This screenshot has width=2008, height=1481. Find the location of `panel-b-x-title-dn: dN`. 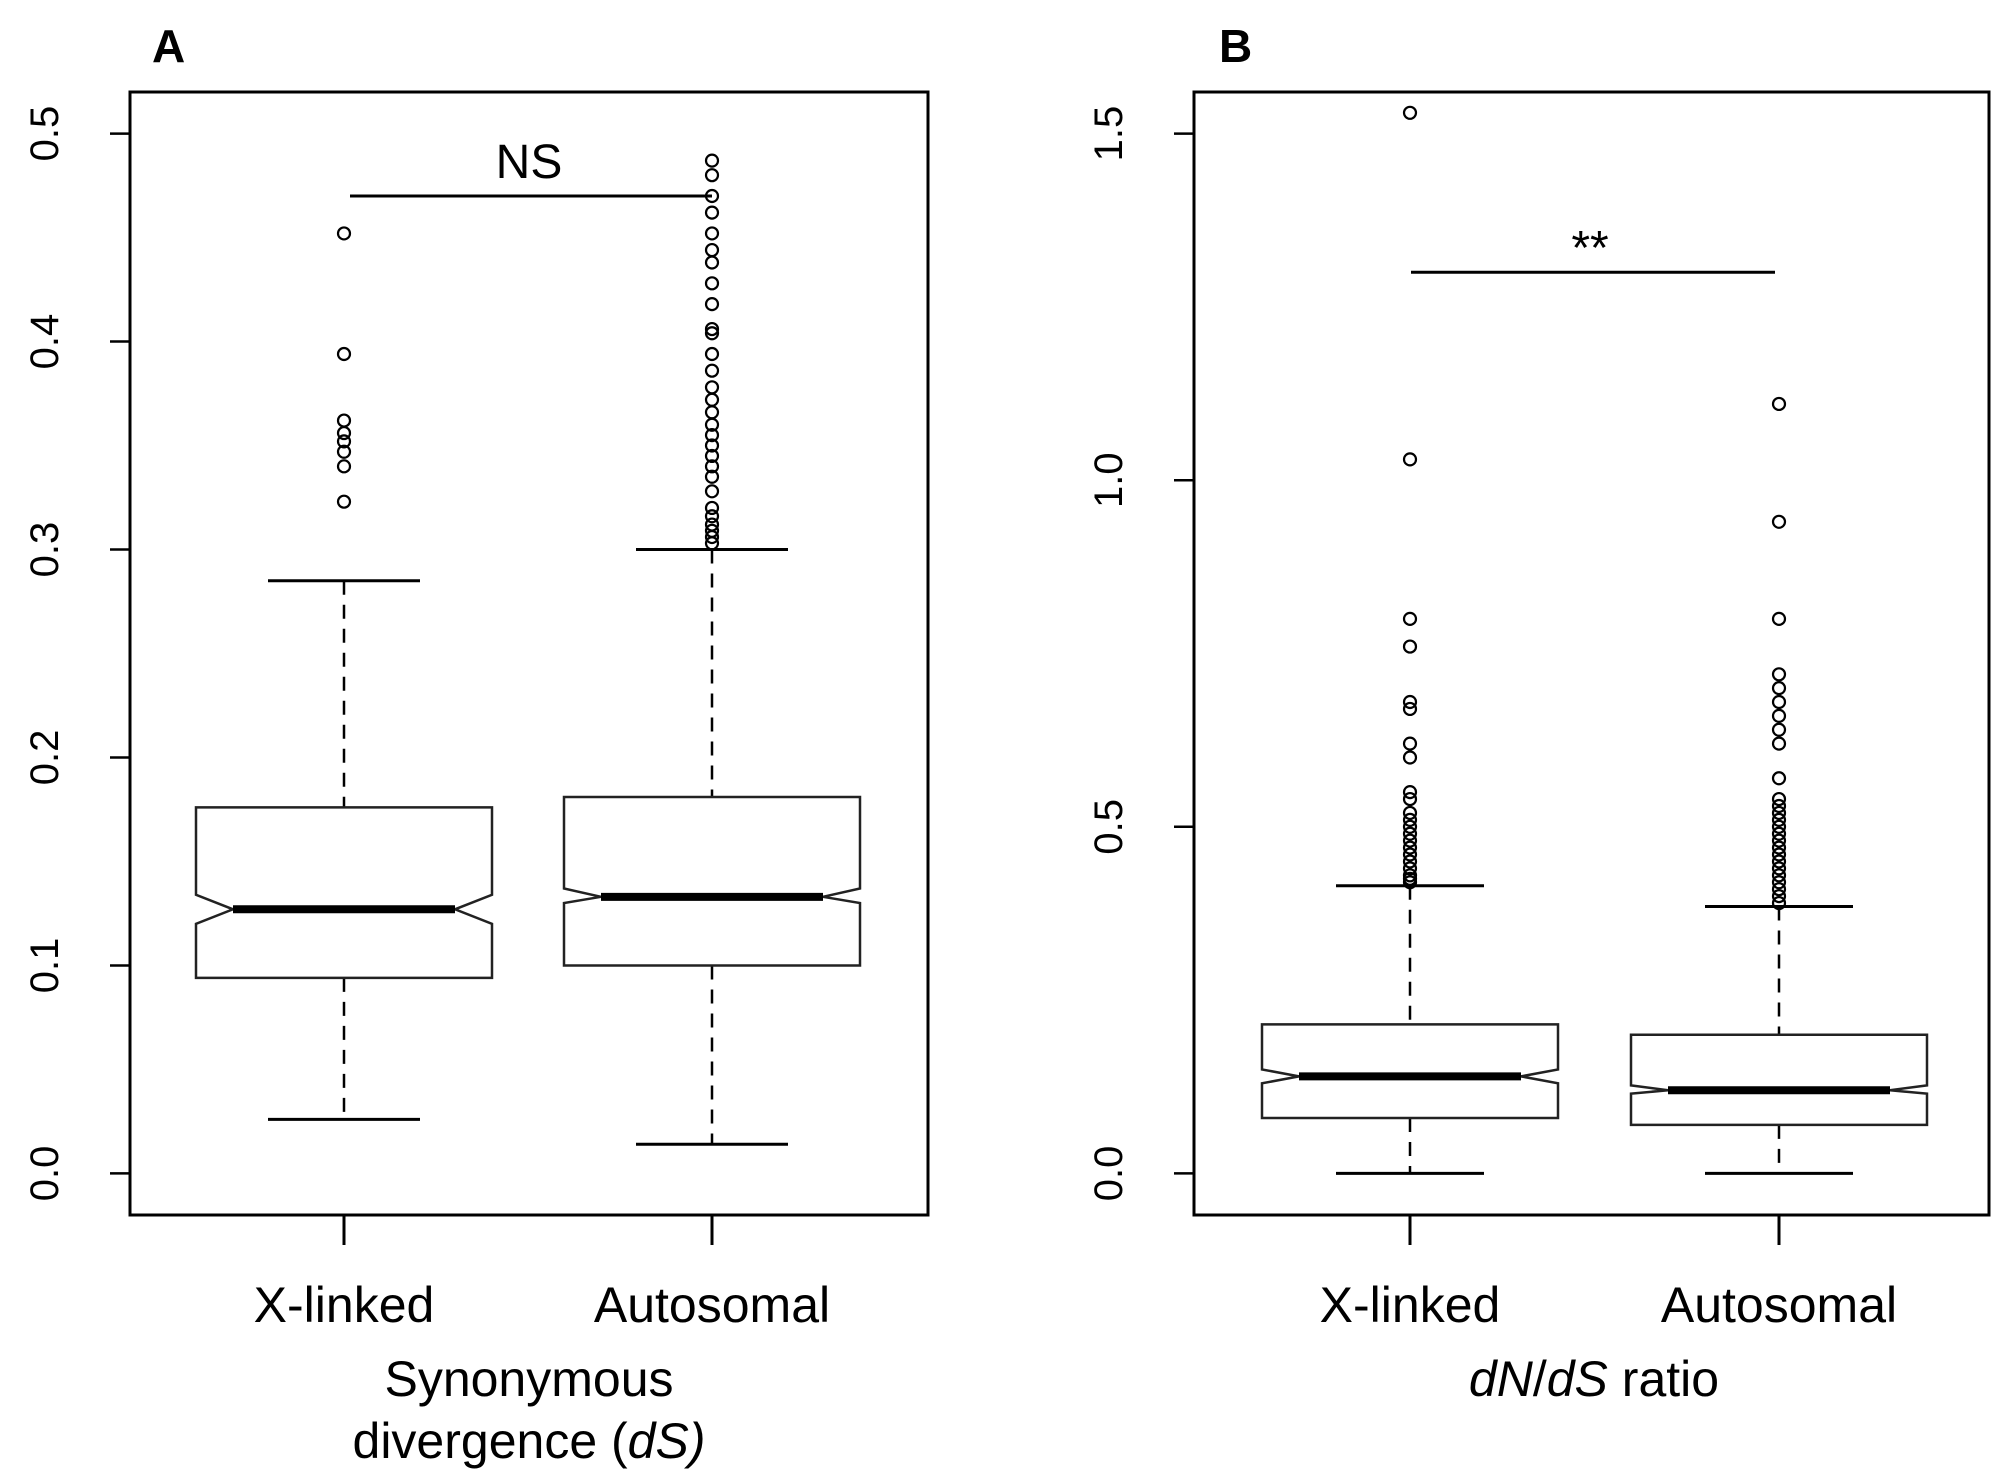

panel-b-x-title-dn: dN is located at coordinates (1501, 1379).